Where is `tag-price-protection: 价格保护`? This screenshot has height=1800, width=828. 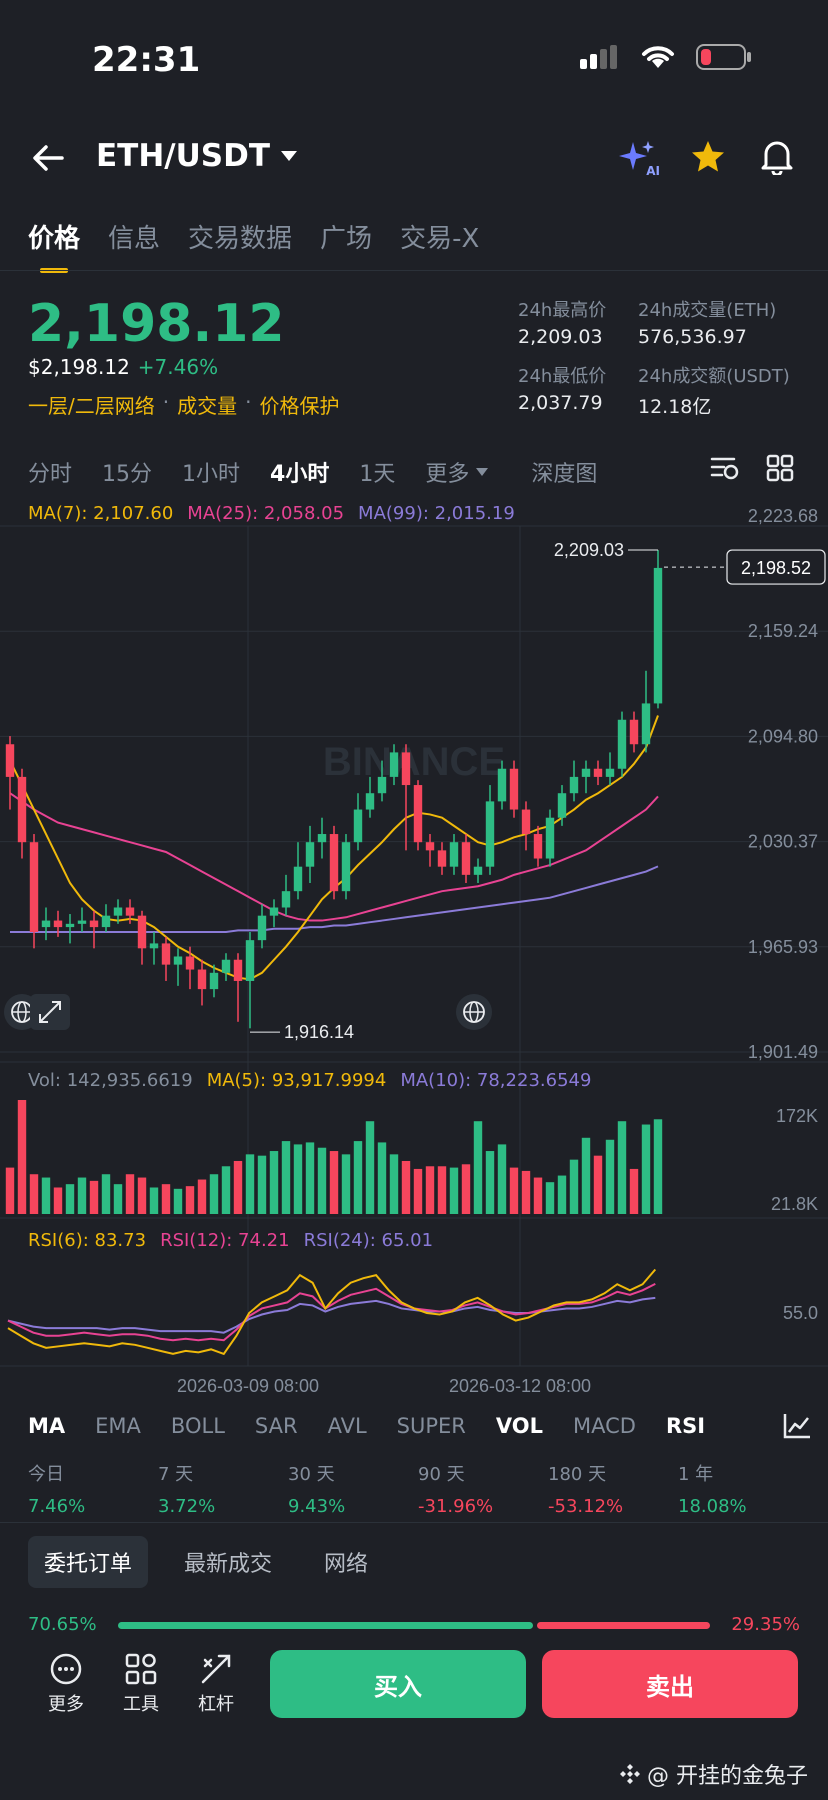 tag-price-protection: 价格保护 is located at coordinates (299, 406).